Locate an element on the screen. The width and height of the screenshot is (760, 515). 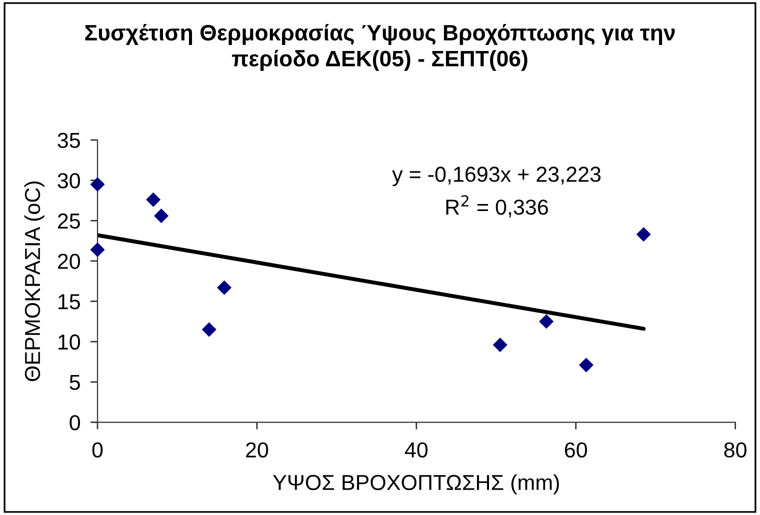
y-tick-label: 20 is located at coordinates (69, 261).